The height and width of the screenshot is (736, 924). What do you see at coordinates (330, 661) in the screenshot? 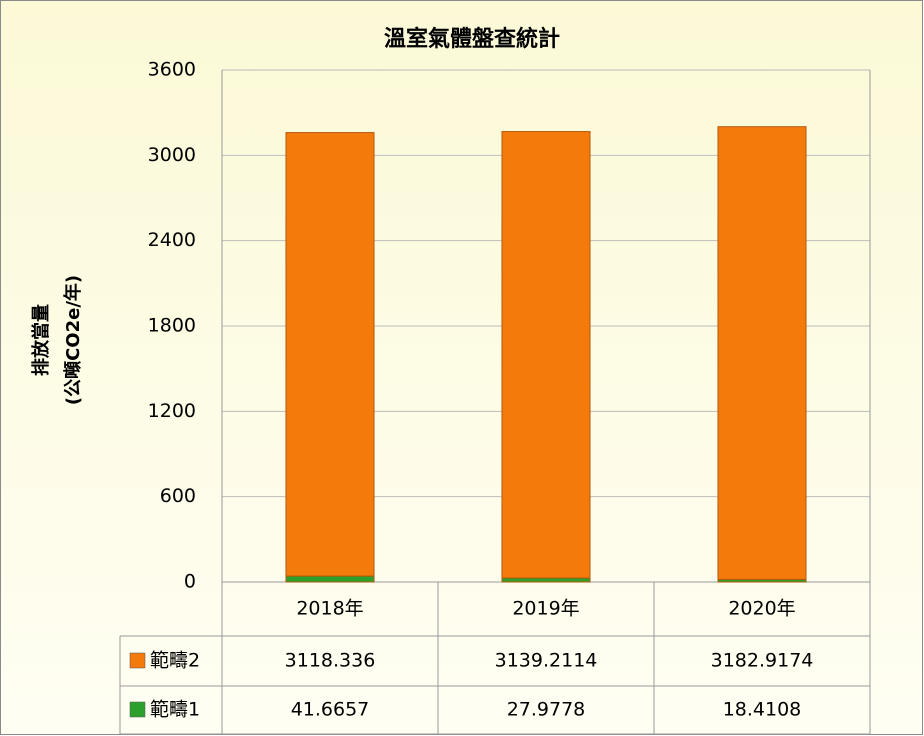
I see `table-value: 3118.336` at bounding box center [330, 661].